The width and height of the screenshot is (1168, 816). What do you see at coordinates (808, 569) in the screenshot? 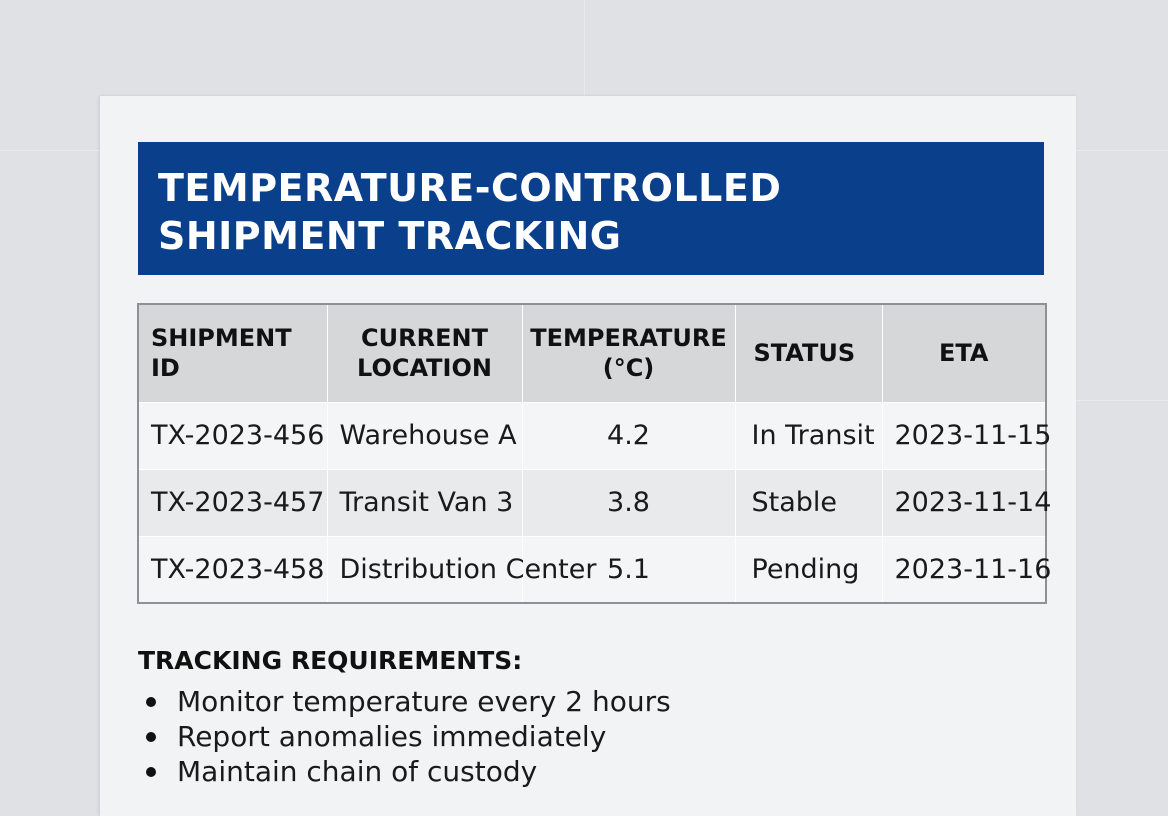
I see `cell-status: Pending` at bounding box center [808, 569].